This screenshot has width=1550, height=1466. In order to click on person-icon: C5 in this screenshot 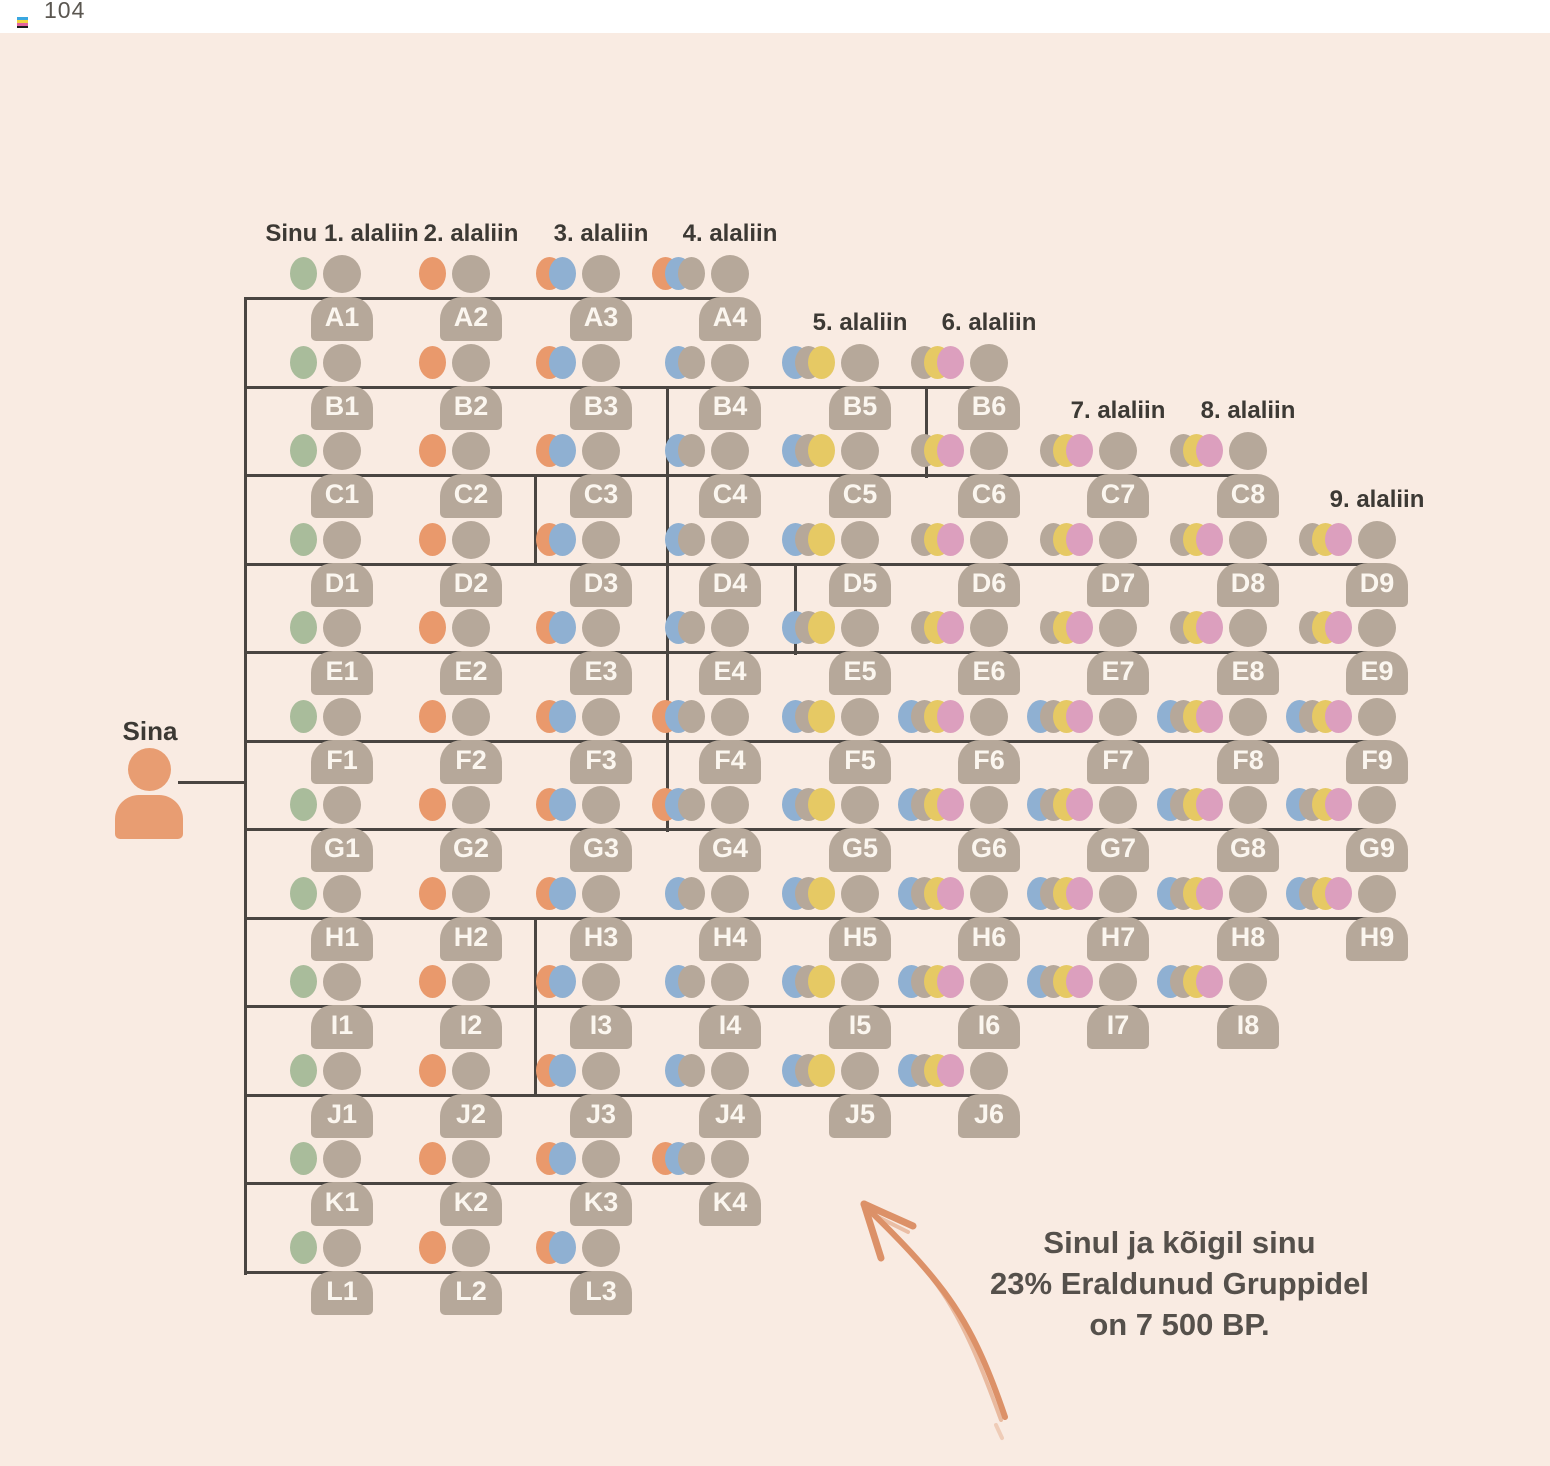, I will do `click(860, 475)`.